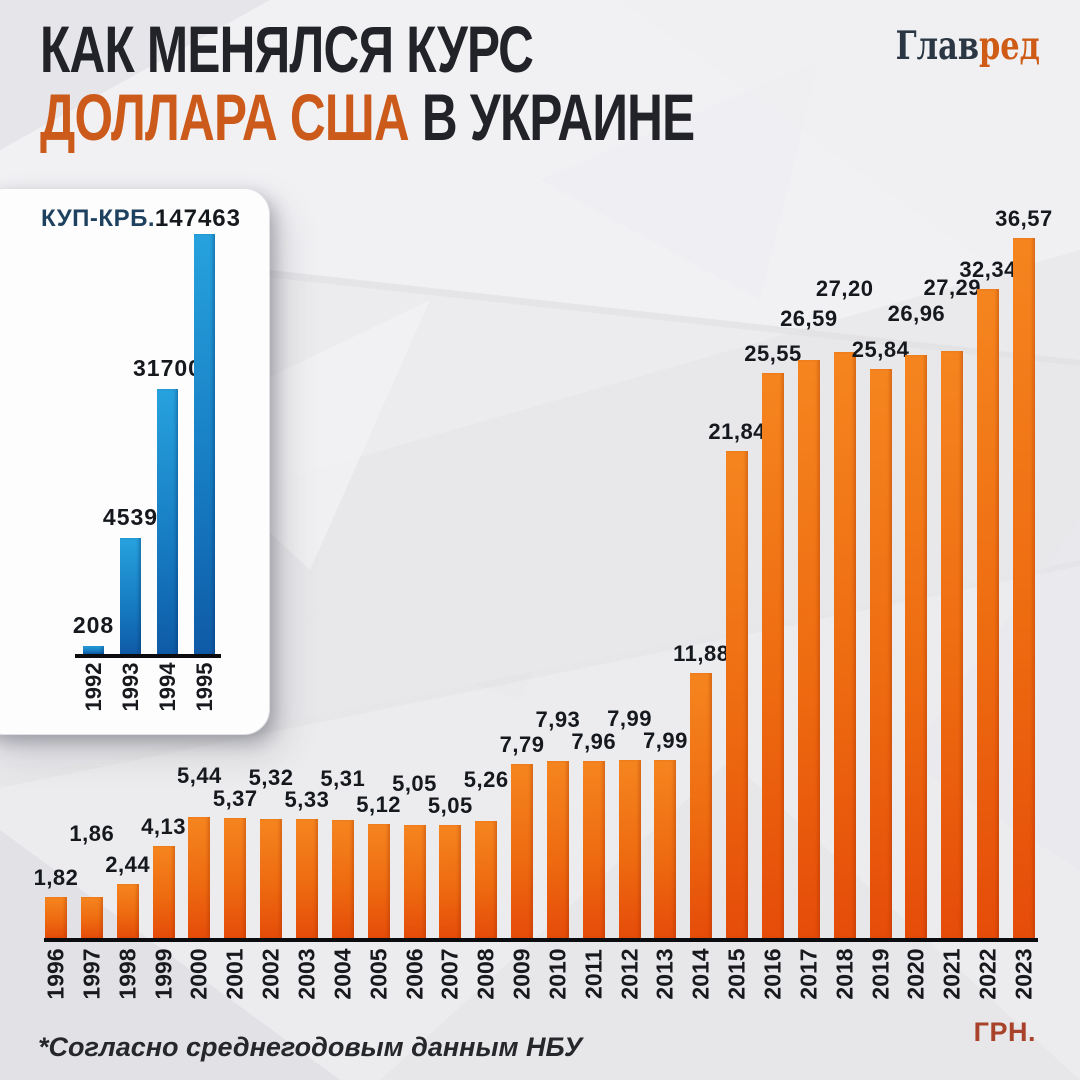  What do you see at coordinates (522, 745) in the screenshot?
I see `main-value-label-2009: 7,79` at bounding box center [522, 745].